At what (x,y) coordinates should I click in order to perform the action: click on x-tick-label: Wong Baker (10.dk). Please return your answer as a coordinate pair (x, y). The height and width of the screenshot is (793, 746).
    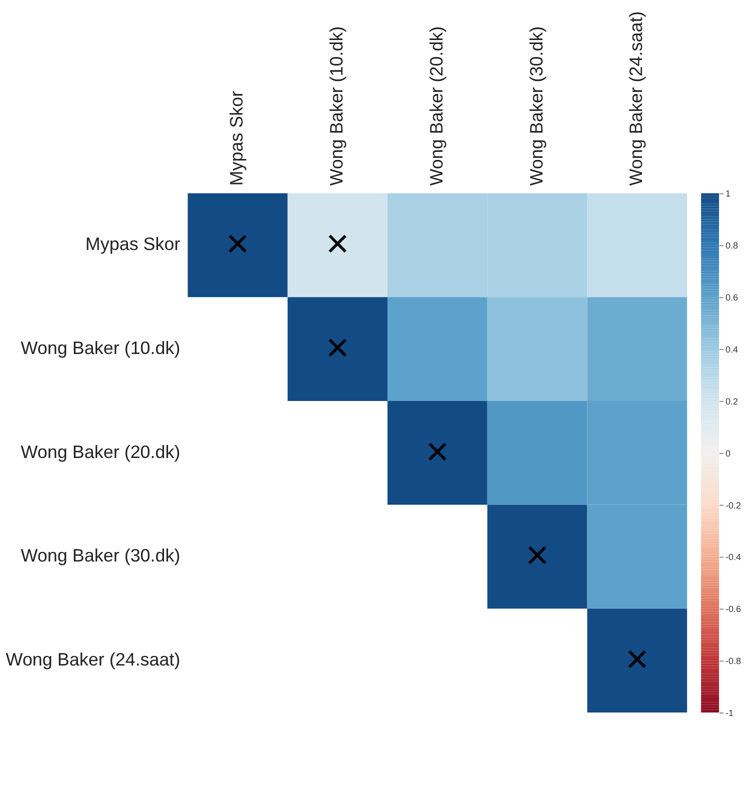
    Looking at the image, I should click on (336, 106).